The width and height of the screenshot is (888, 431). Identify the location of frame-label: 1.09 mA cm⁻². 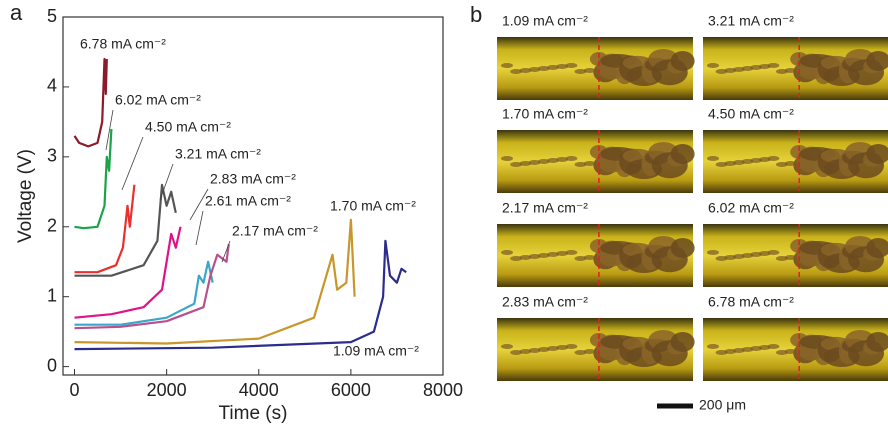
(545, 21).